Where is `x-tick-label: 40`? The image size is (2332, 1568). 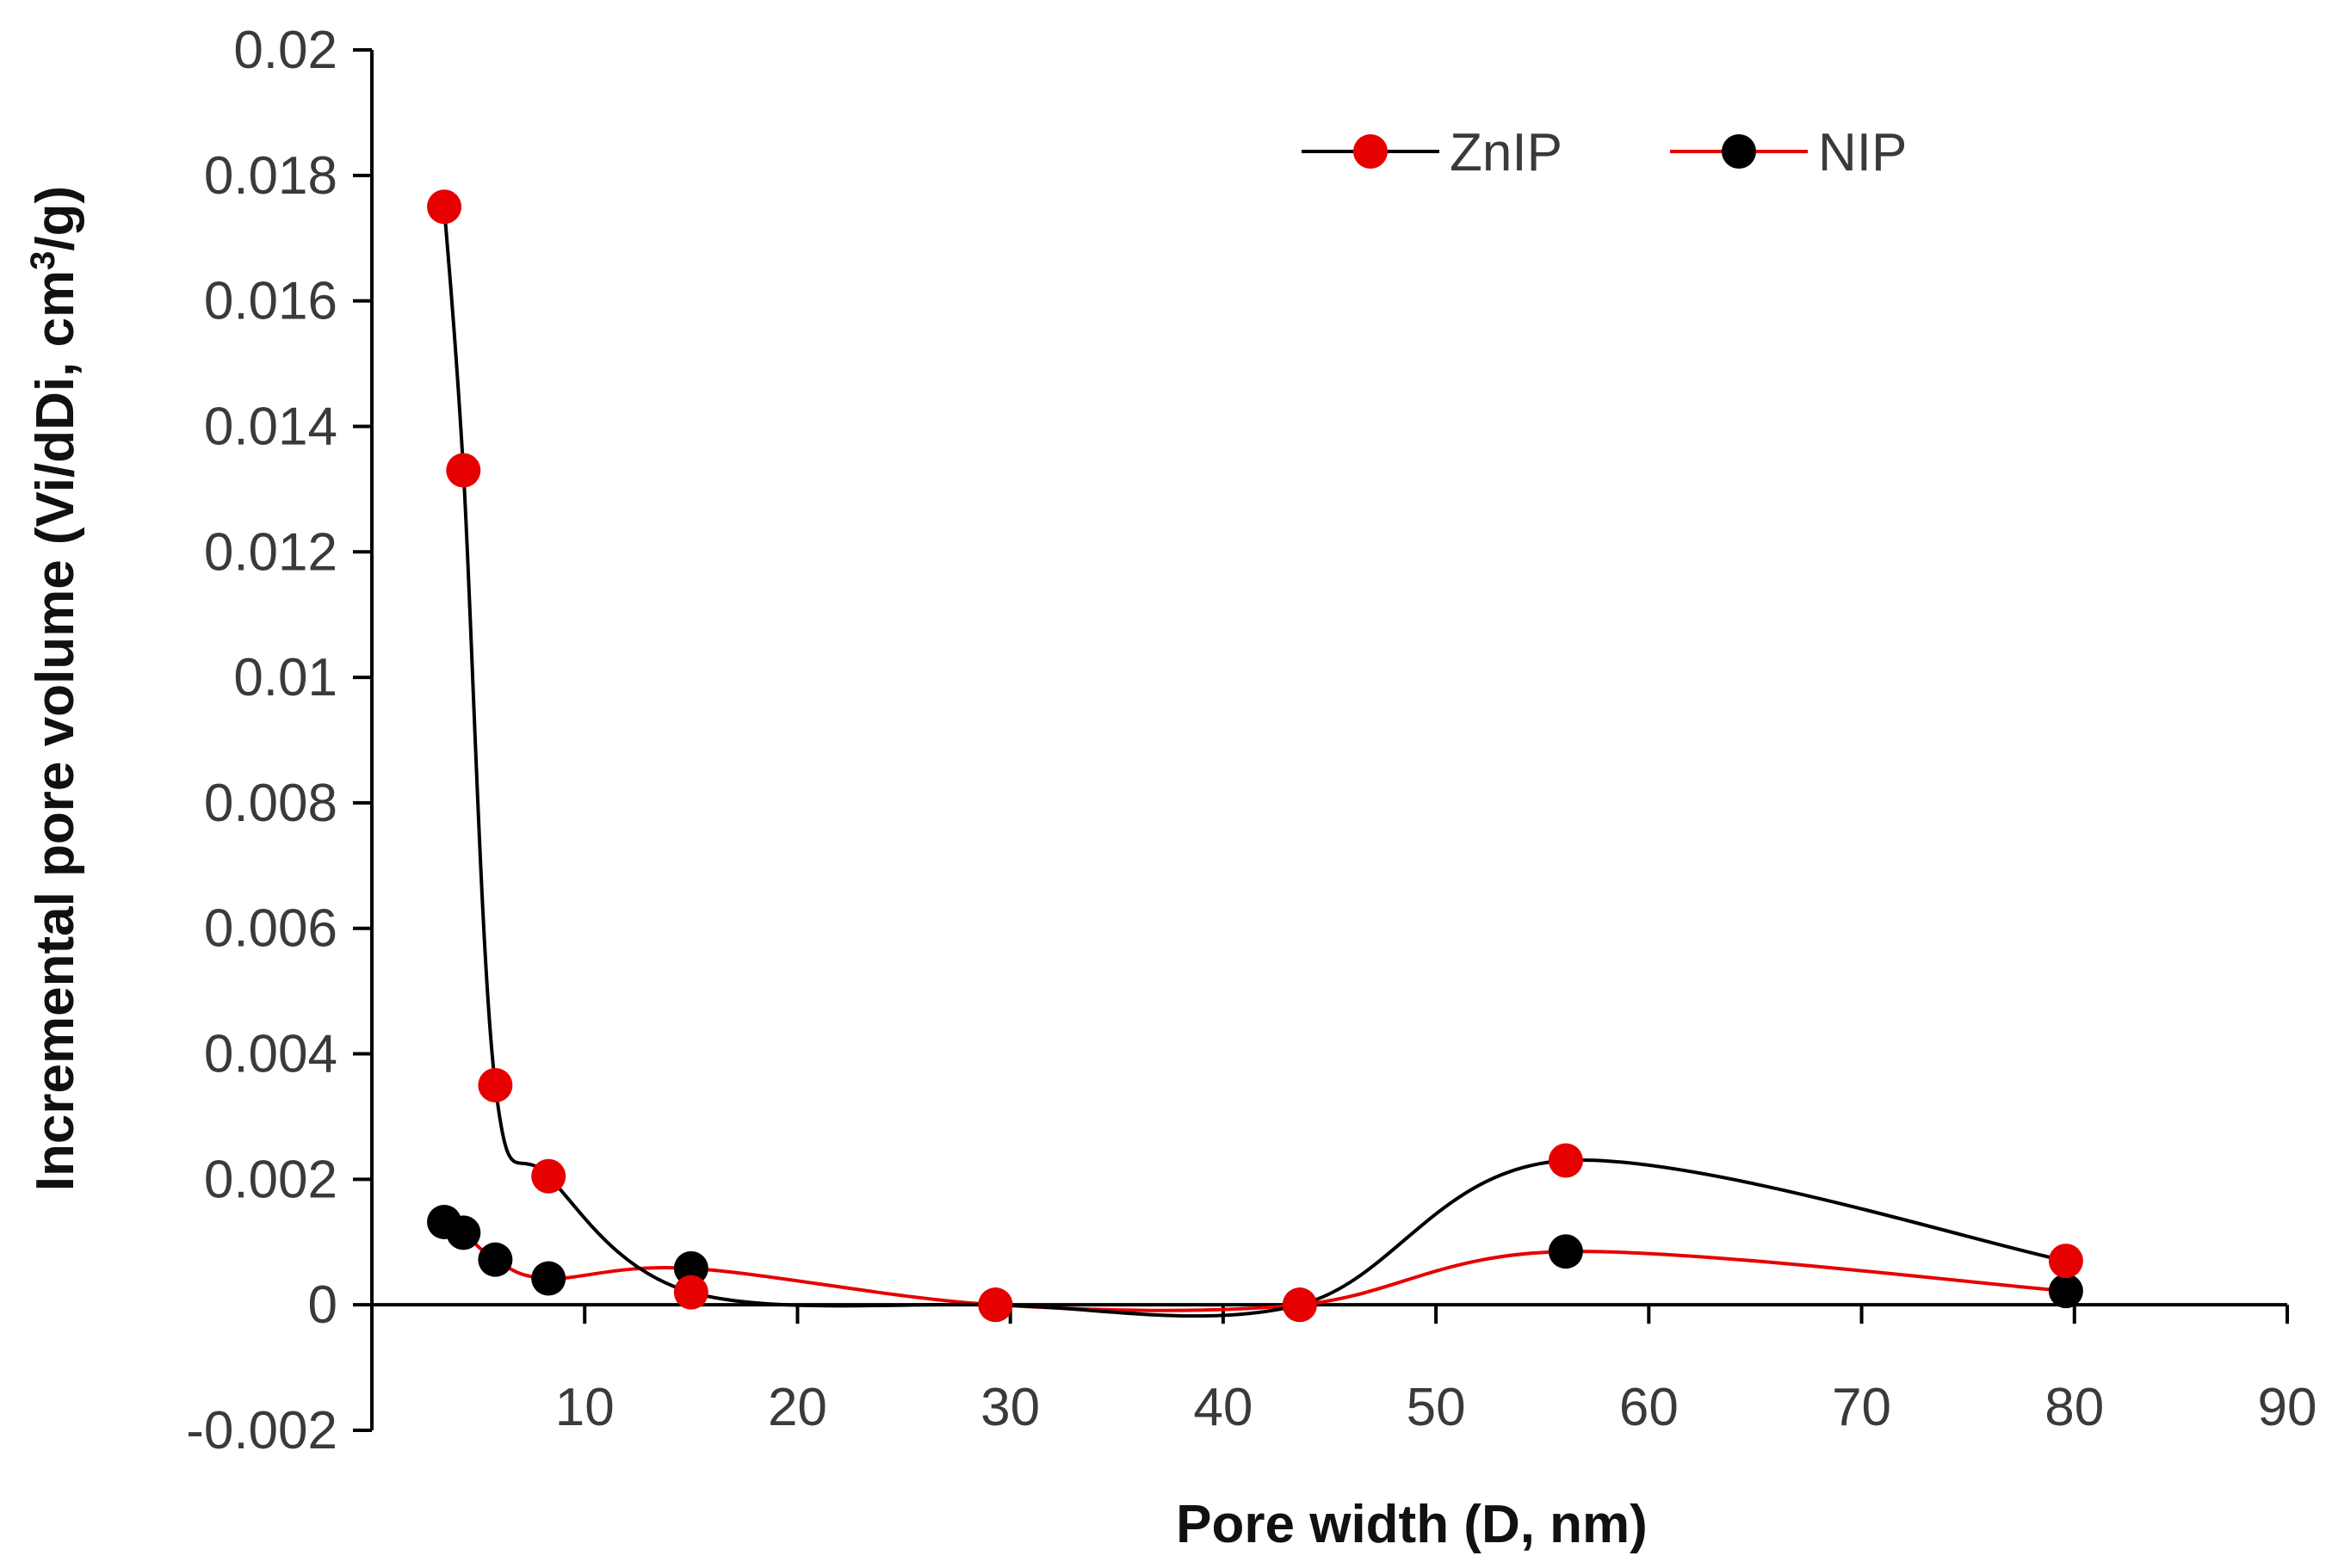
x-tick-label: 40 is located at coordinates (1223, 1408).